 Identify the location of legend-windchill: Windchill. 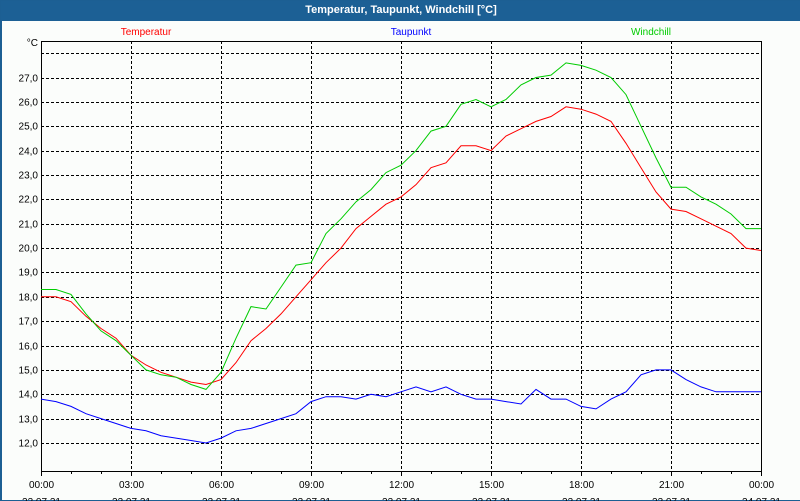
(651, 32).